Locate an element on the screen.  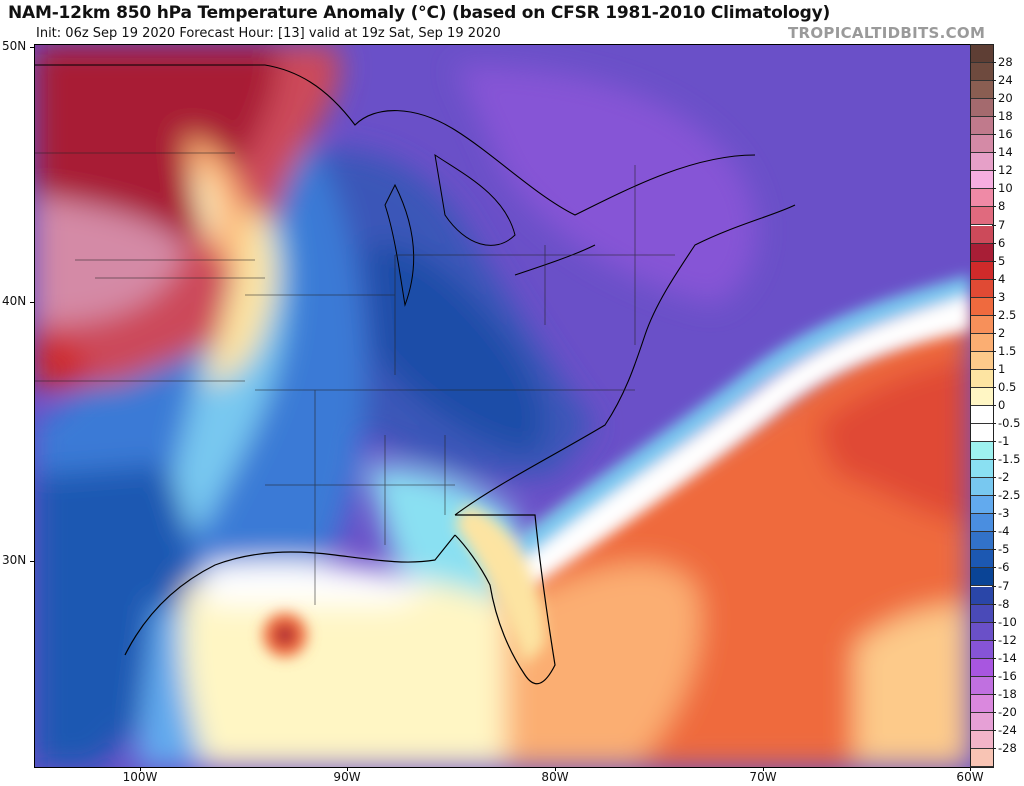
colorbar-label: -12 is located at coordinates (1007, 639).